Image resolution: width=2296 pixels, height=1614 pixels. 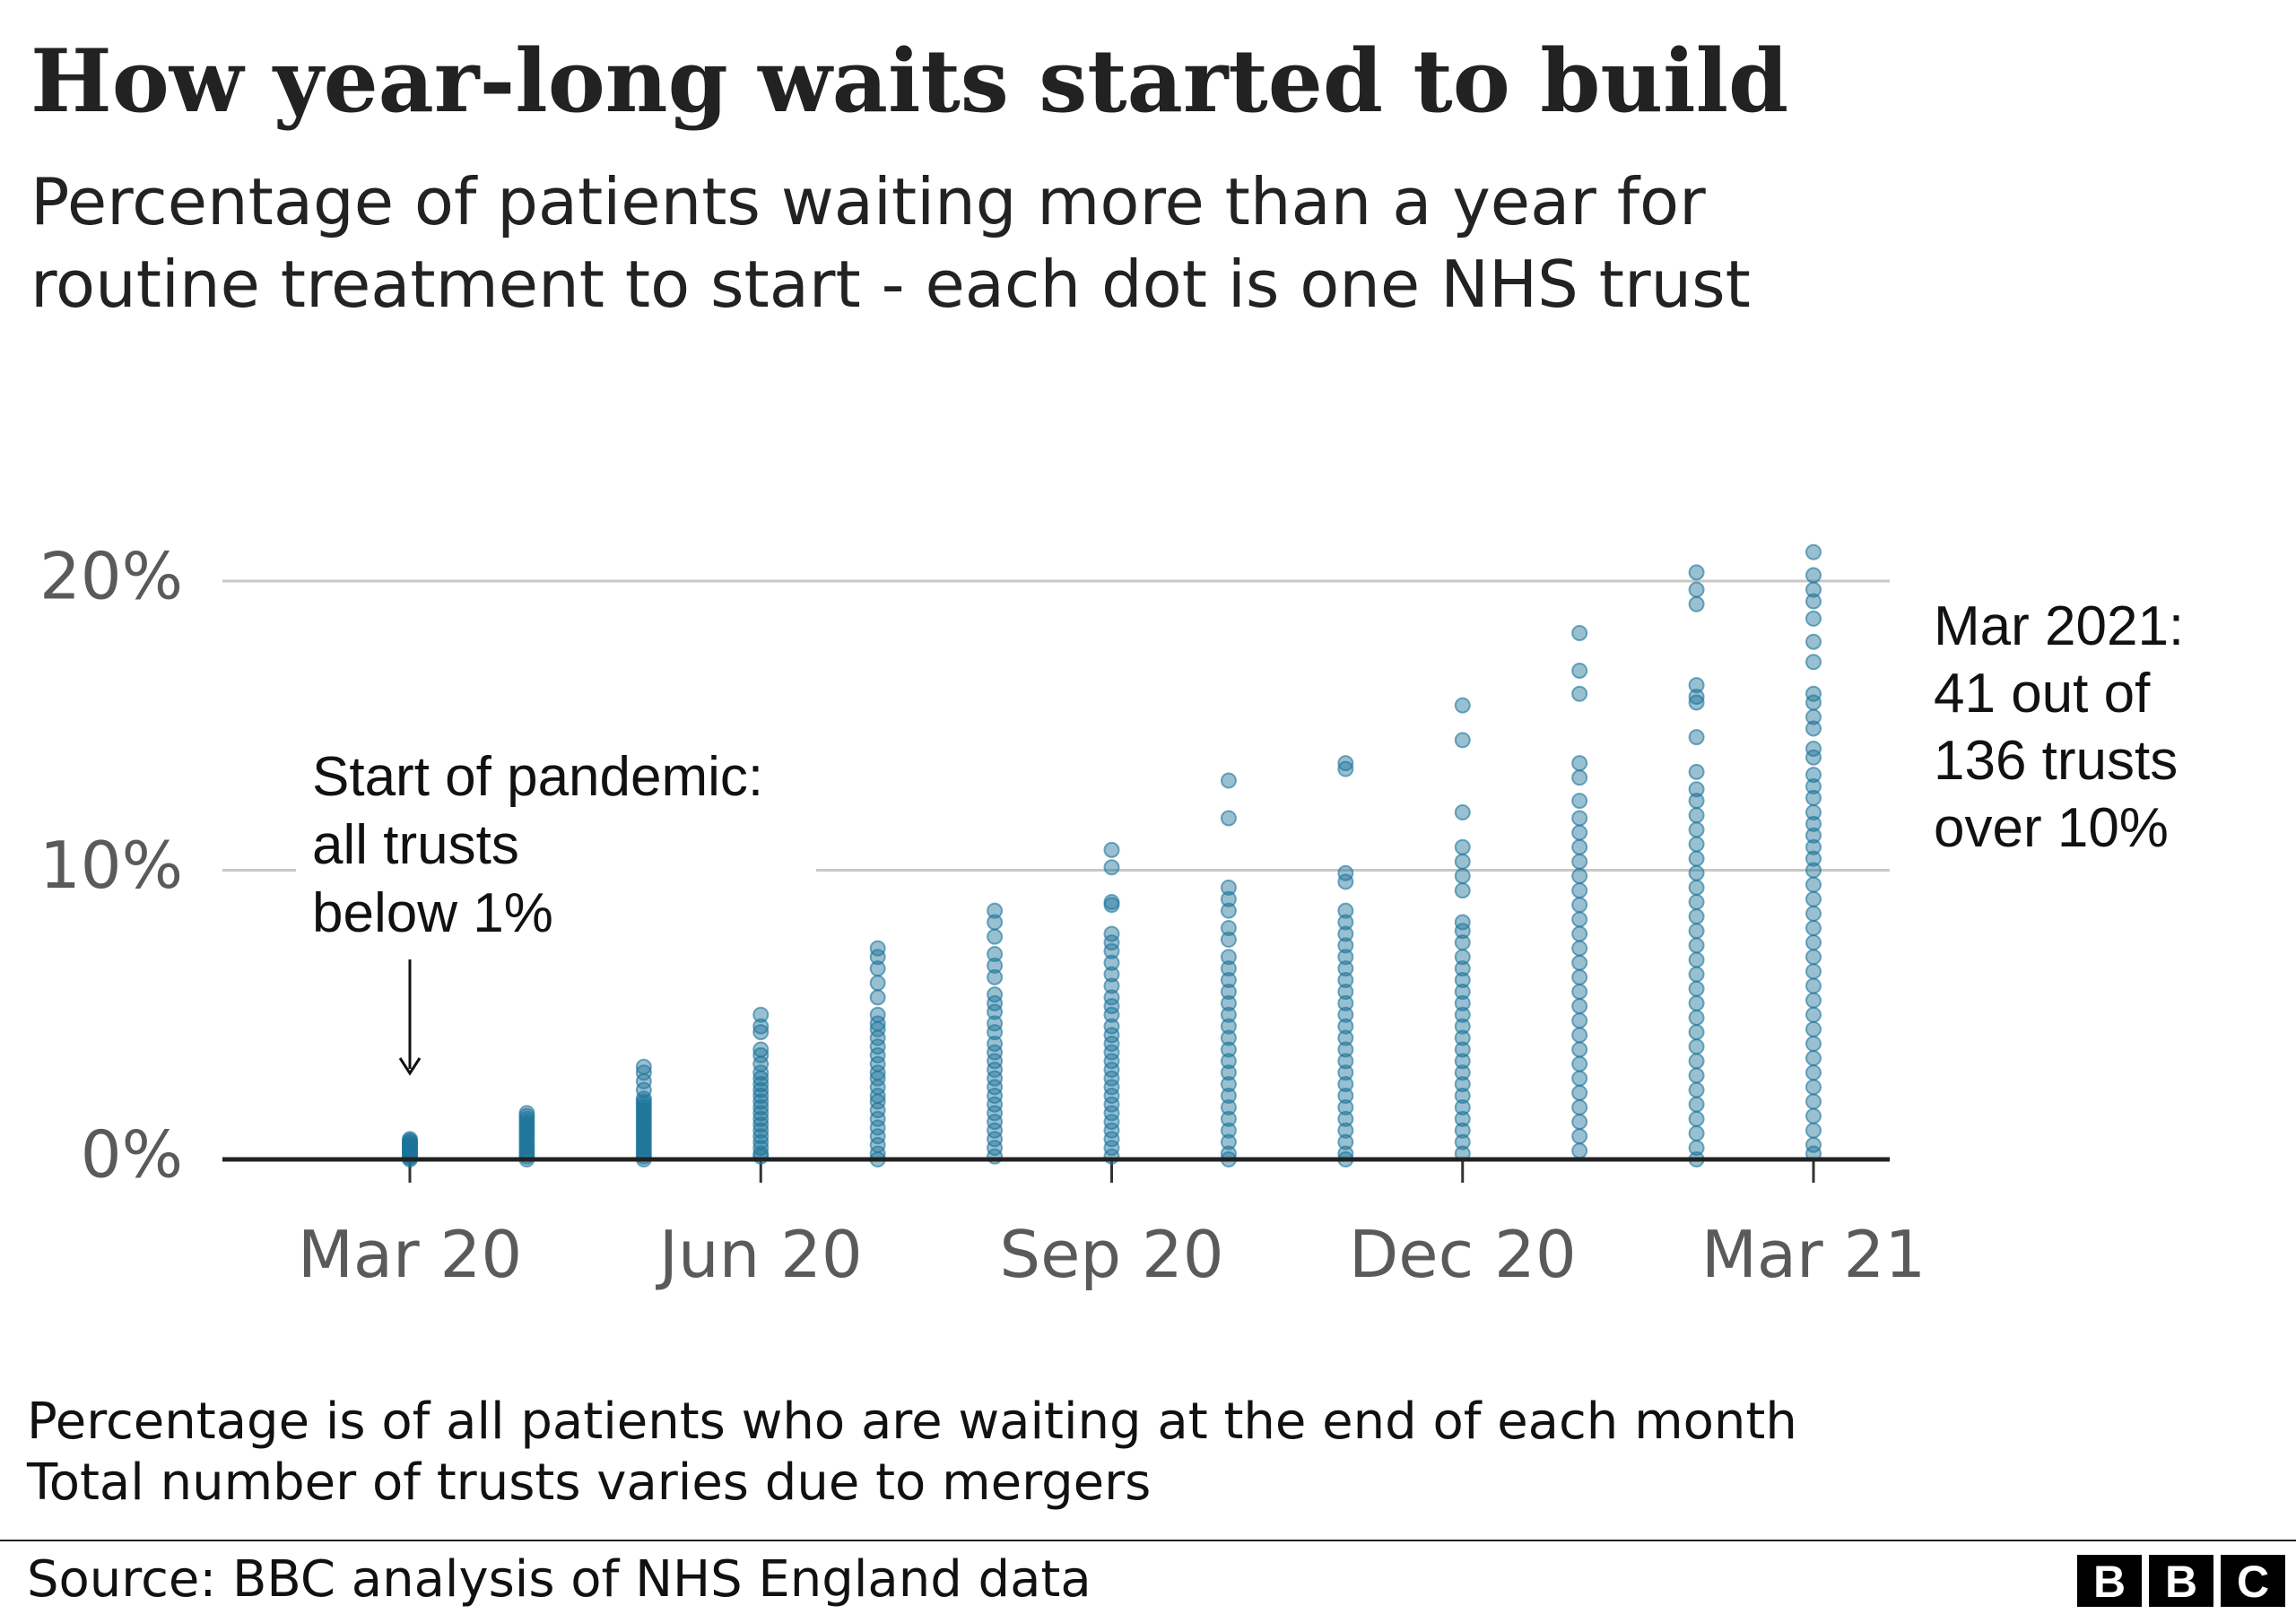 I want to click on y-tick-label: 20%, so click(x=111, y=576).